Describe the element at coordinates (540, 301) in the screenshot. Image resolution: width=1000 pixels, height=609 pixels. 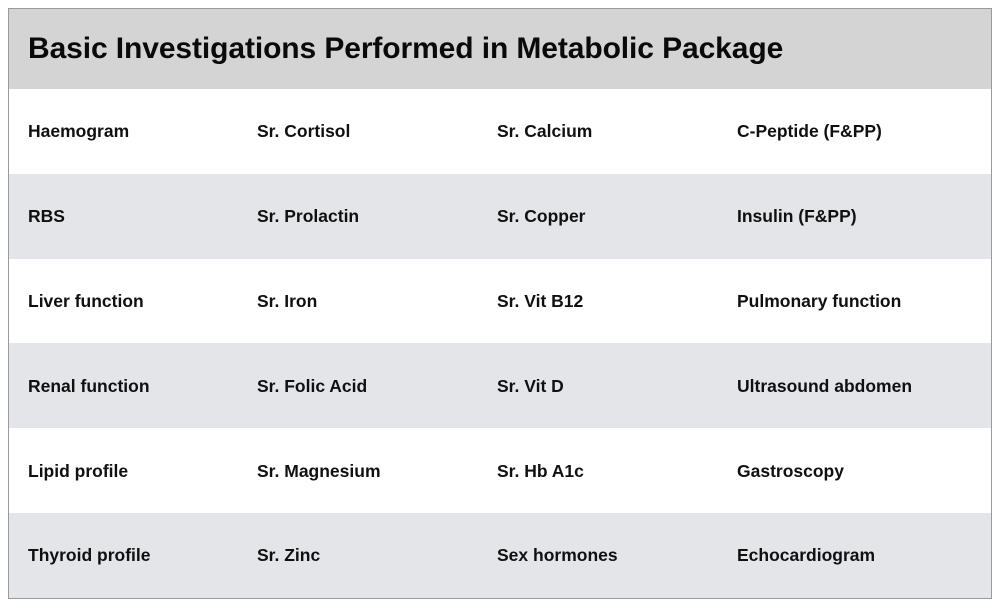
I see `table-cell: Sr. Vit B12` at that location.